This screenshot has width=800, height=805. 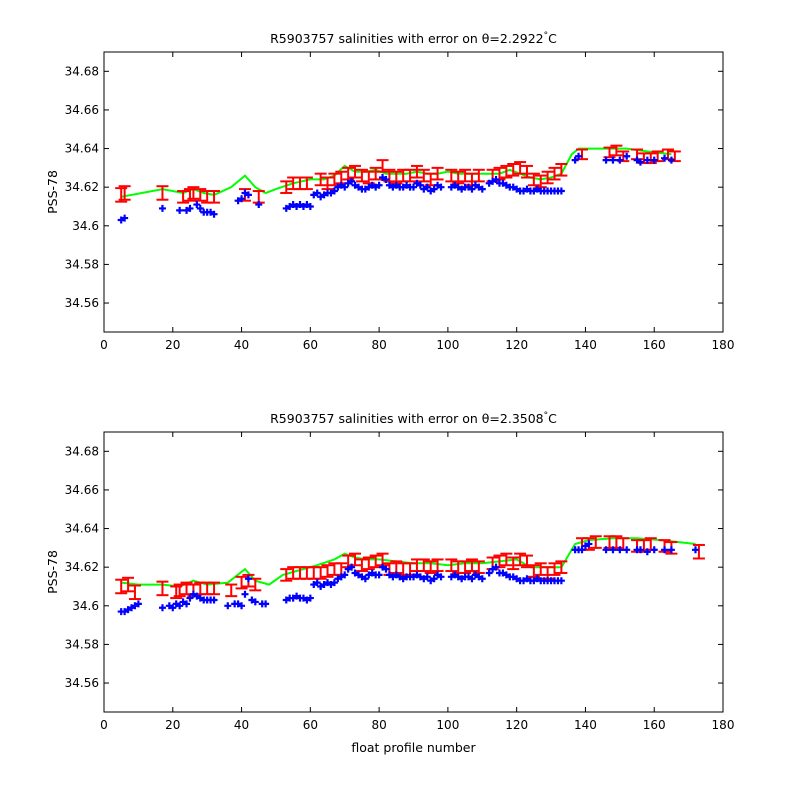 What do you see at coordinates (398, 184) in the screenshot?
I see `plot-data` at bounding box center [398, 184].